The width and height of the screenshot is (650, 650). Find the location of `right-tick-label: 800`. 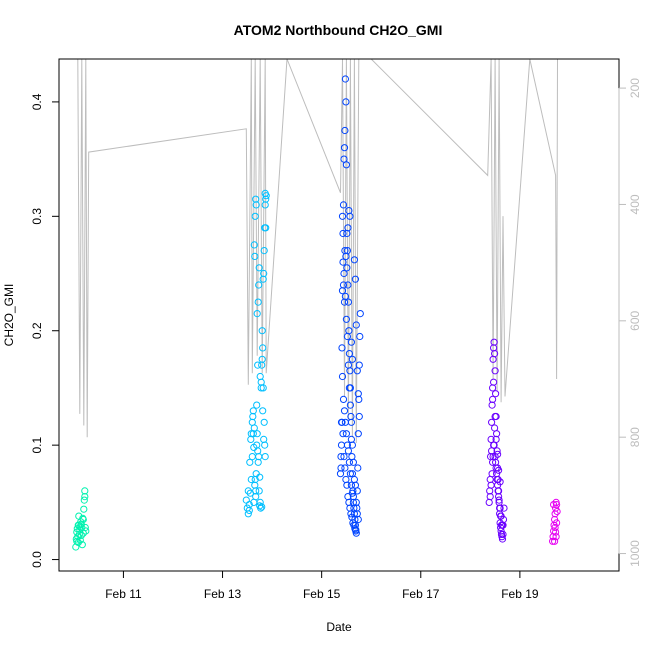

right-tick-label: 800 is located at coordinates (635, 437).